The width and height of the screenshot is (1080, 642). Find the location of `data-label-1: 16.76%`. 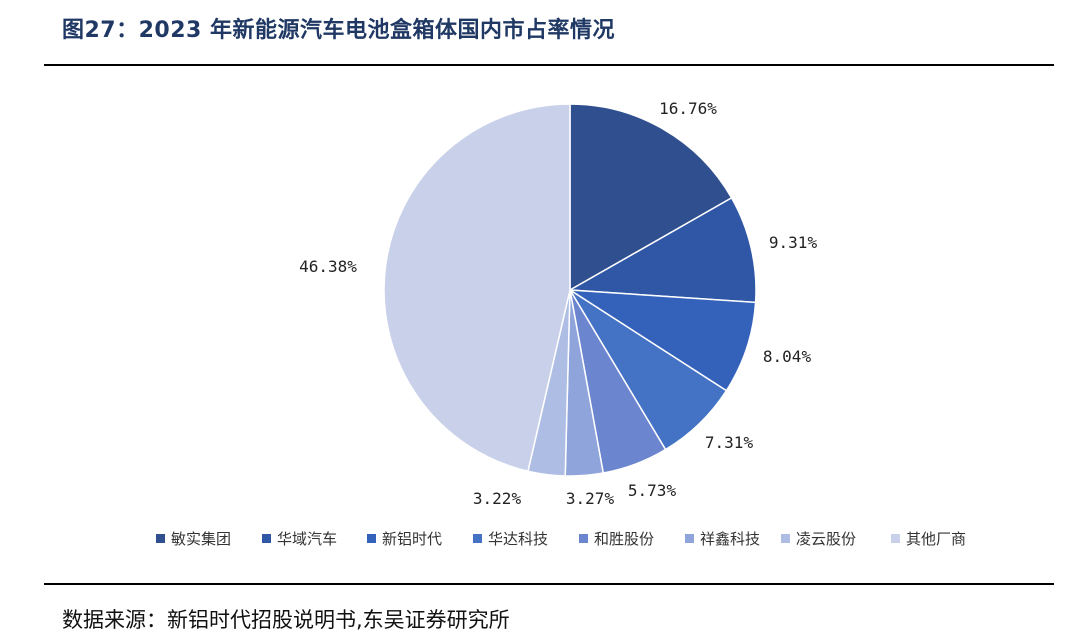

data-label-1: 16.76% is located at coordinates (688, 108).